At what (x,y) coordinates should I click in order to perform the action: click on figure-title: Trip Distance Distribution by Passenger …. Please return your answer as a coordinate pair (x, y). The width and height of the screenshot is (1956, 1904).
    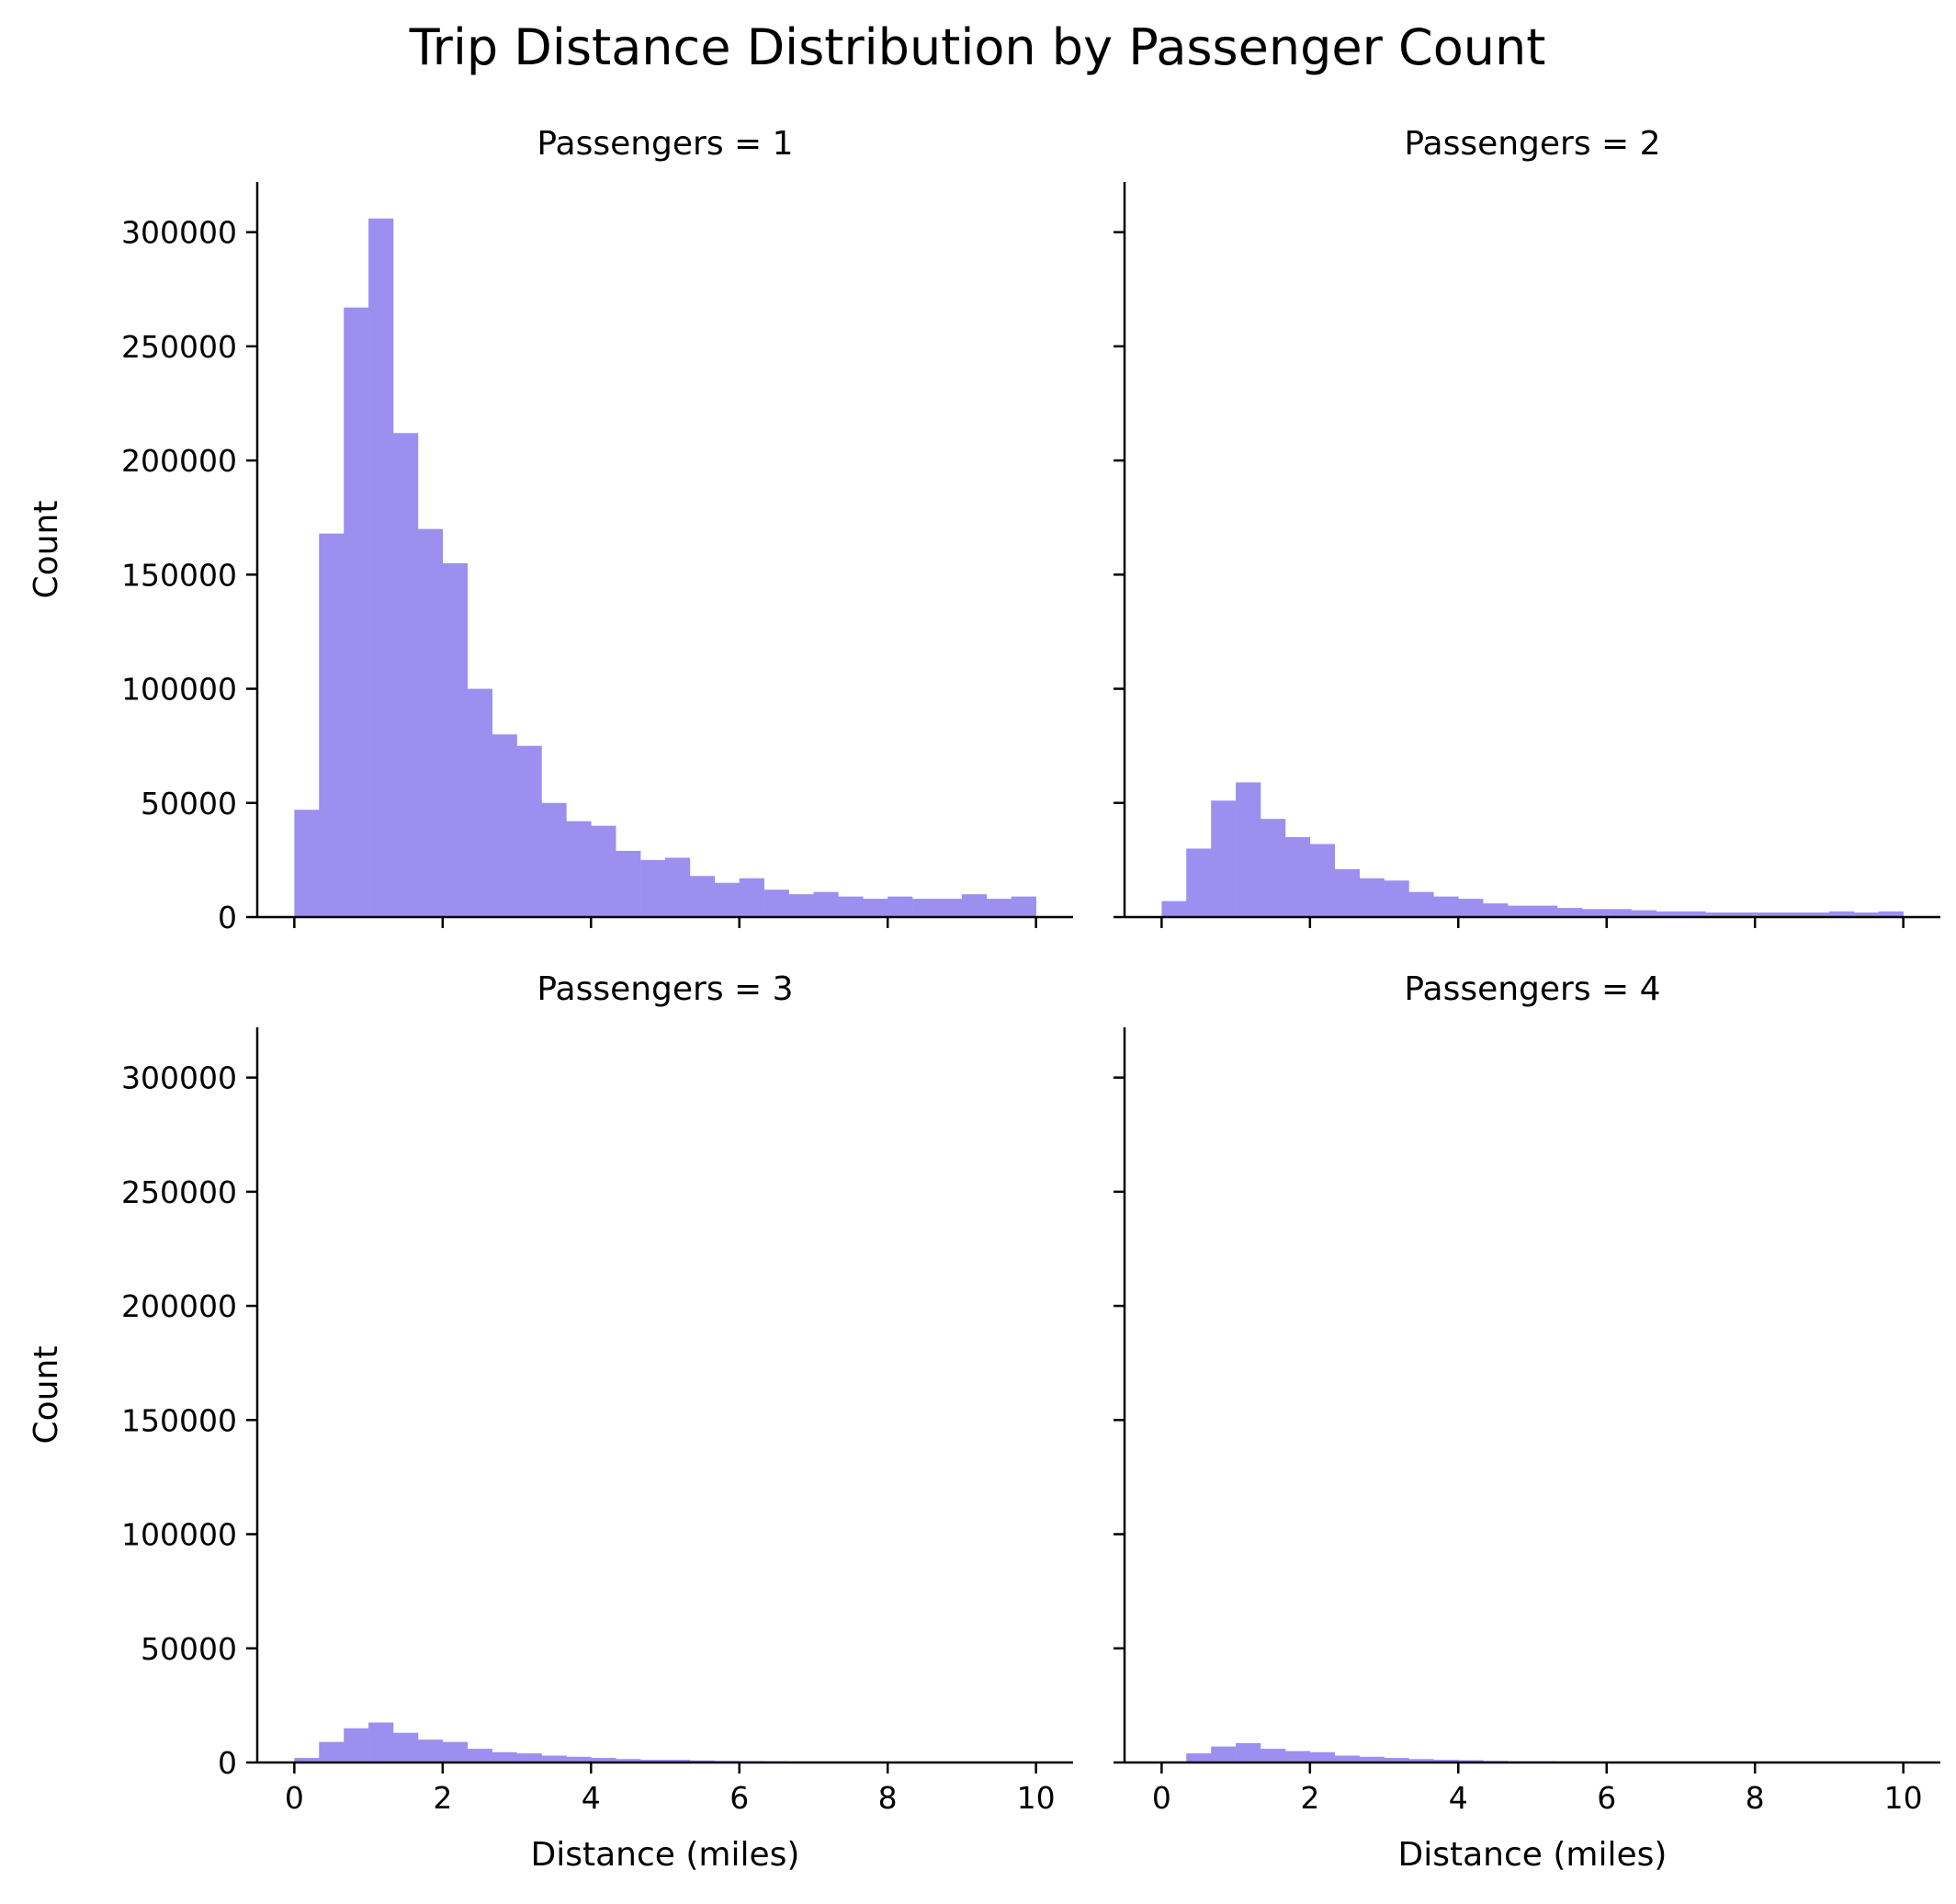
    Looking at the image, I should click on (977, 47).